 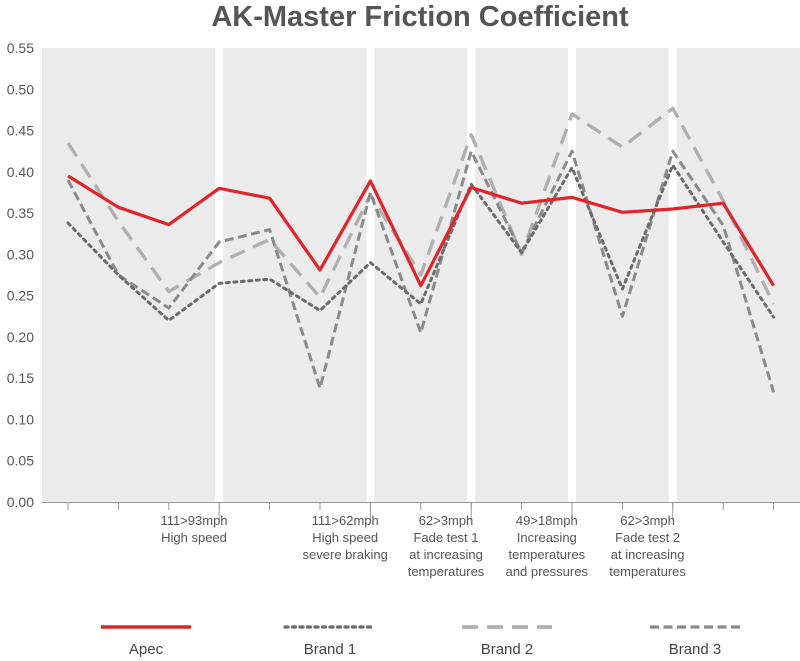 What do you see at coordinates (20, 213) in the screenshot?
I see `y-tick-label: 0.35` at bounding box center [20, 213].